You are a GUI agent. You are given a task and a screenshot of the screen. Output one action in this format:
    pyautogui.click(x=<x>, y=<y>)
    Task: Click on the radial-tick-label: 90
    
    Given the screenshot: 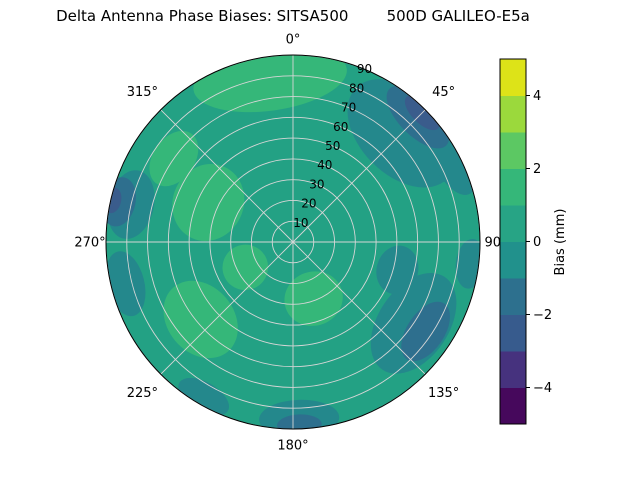 What is the action you would take?
    pyautogui.click(x=364, y=69)
    